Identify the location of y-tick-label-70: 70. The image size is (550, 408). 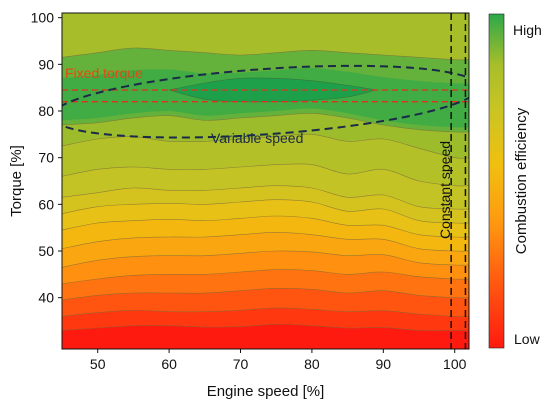
(46, 158).